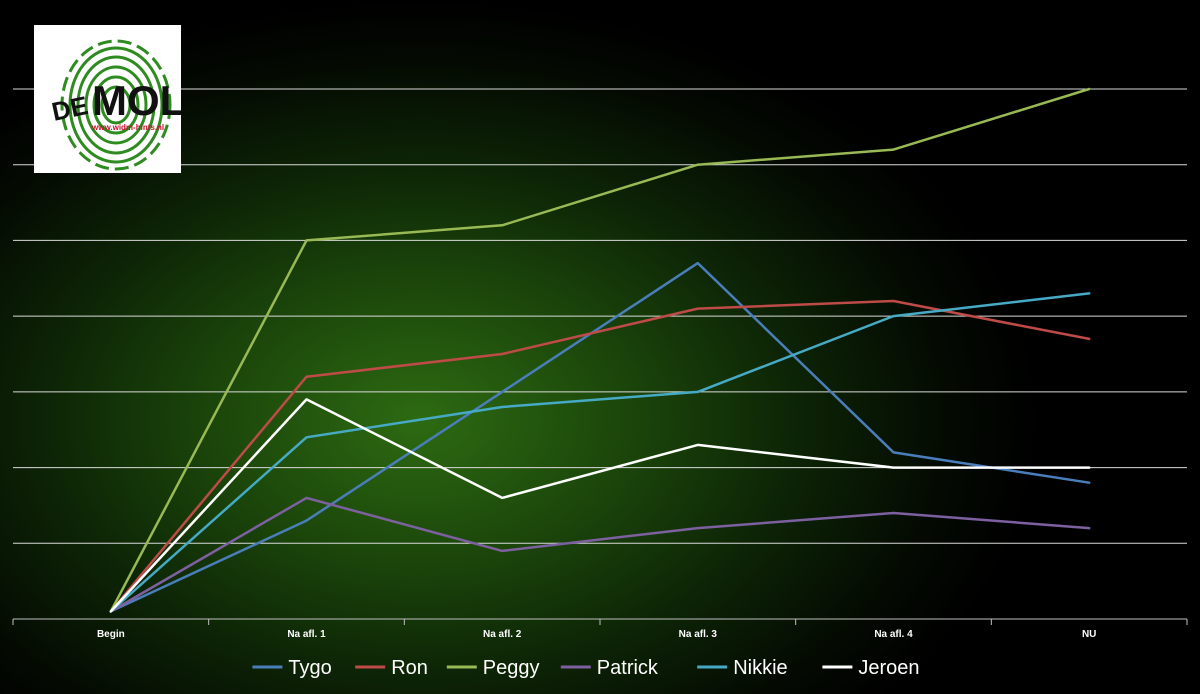  What do you see at coordinates (111, 634) in the screenshot?
I see `x-tick-label: Begin` at bounding box center [111, 634].